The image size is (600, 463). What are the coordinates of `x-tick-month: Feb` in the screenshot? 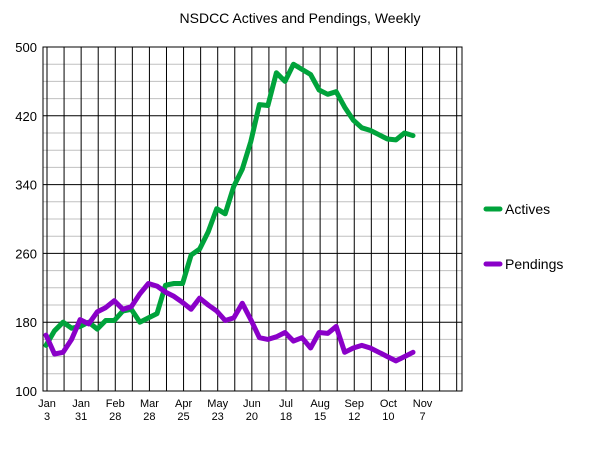 It's located at (115, 404).